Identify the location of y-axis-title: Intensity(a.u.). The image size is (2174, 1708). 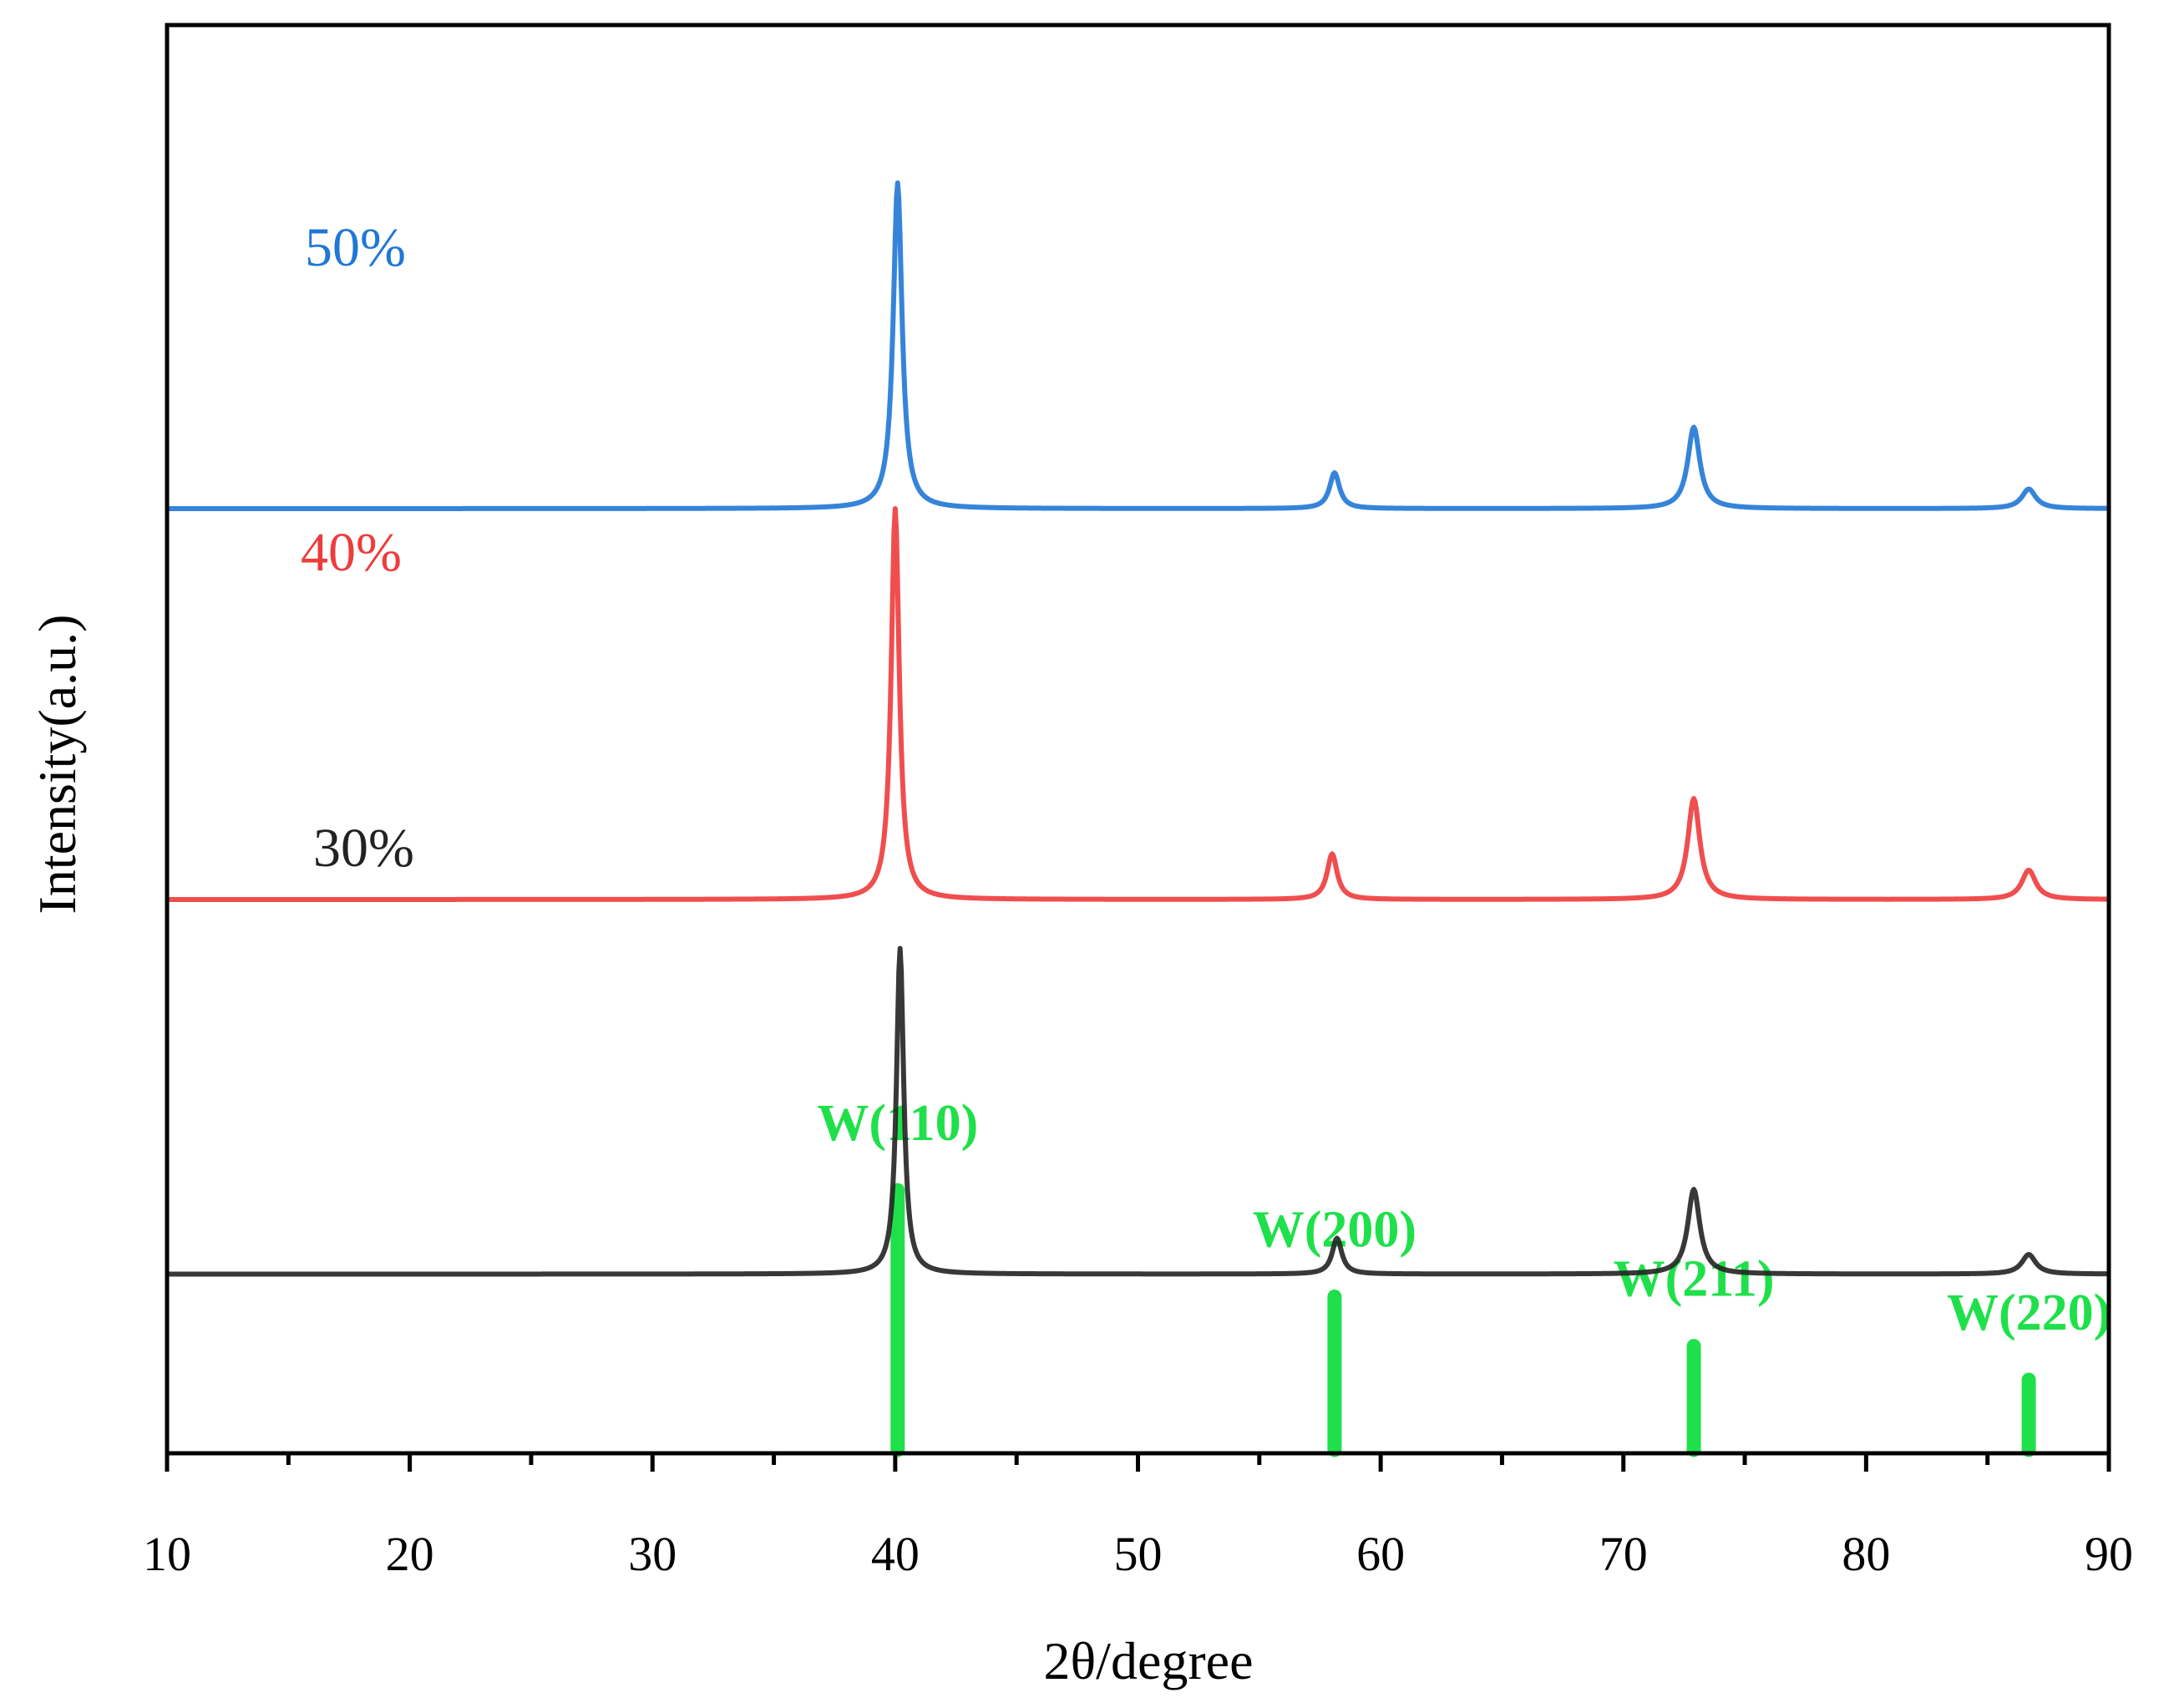
(58, 765).